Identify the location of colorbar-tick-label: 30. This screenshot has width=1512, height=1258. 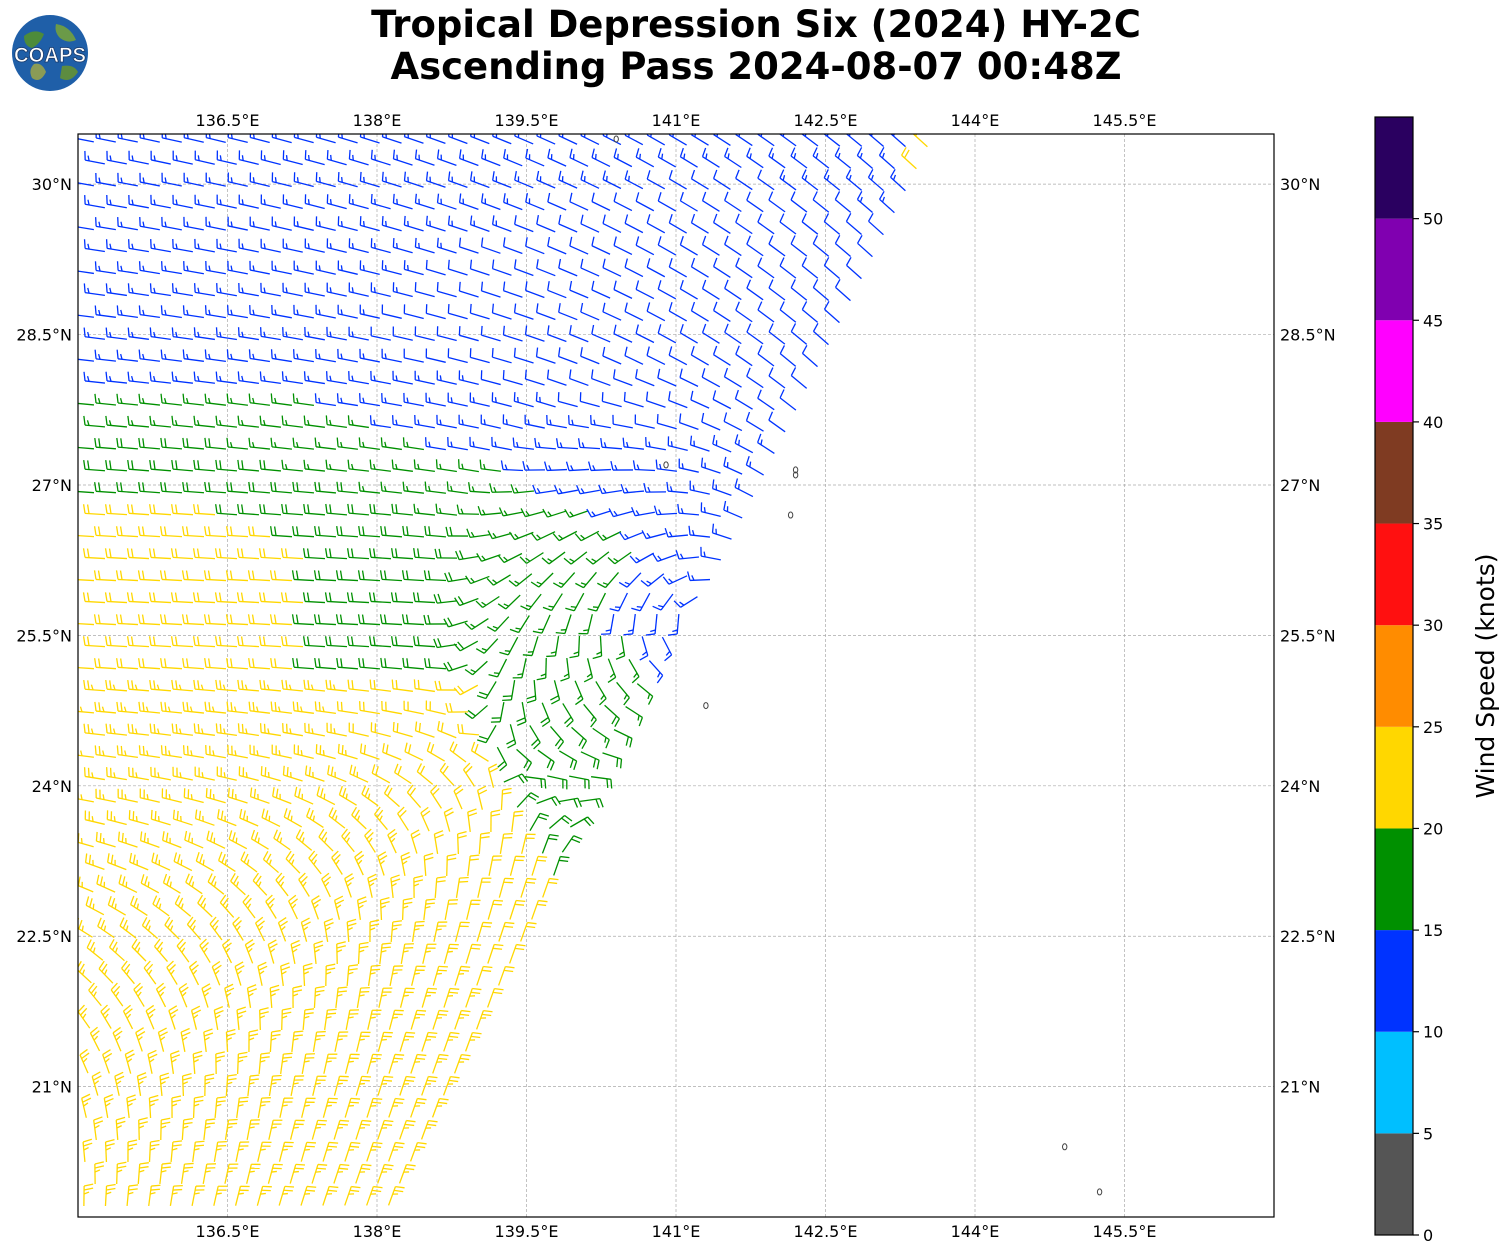
(1433, 625).